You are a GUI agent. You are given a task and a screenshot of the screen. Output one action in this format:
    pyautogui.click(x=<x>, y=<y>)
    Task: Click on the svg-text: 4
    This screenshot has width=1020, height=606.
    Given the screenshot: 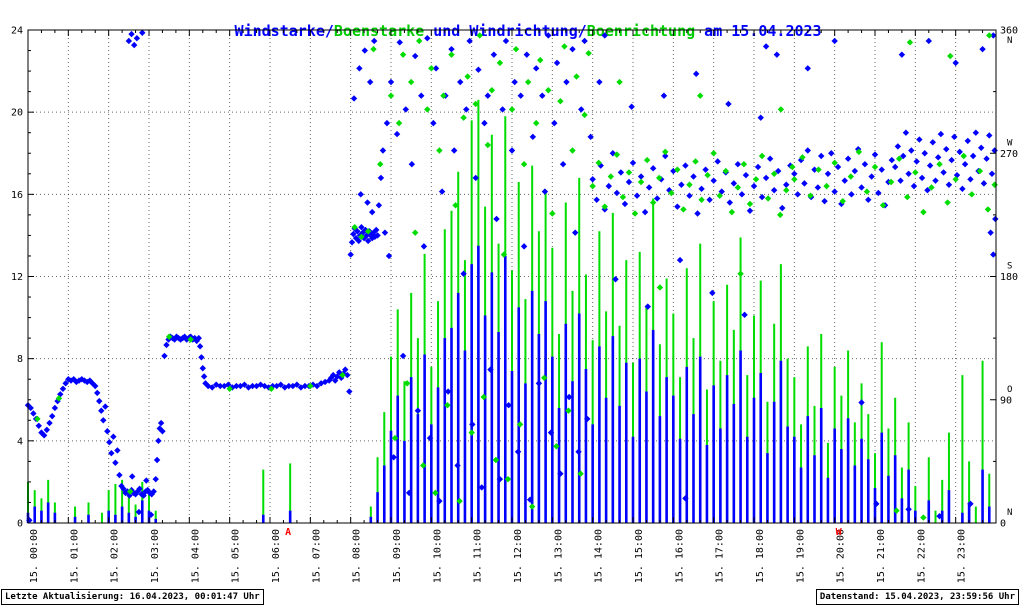 What is the action you would take?
    pyautogui.click(x=20, y=441)
    